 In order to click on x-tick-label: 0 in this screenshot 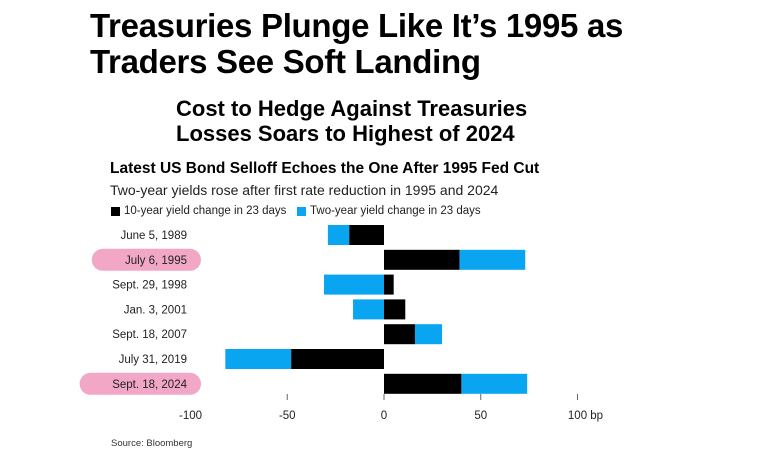, I will do `click(384, 416)`.